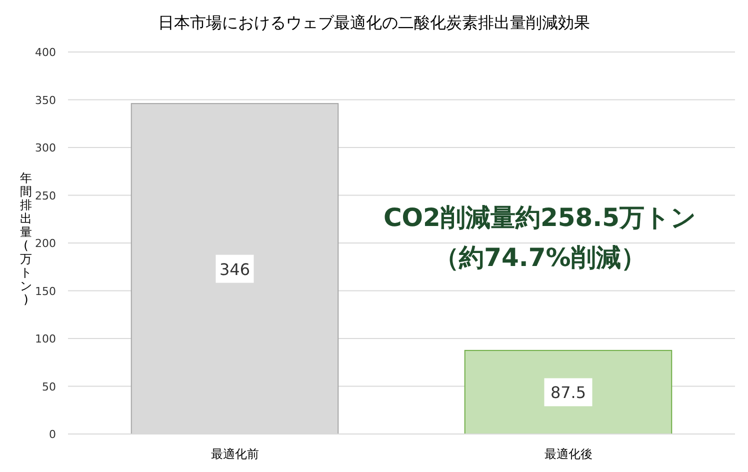  Describe the element at coordinates (45, 148) in the screenshot. I see `y-tick-label: 300` at that location.